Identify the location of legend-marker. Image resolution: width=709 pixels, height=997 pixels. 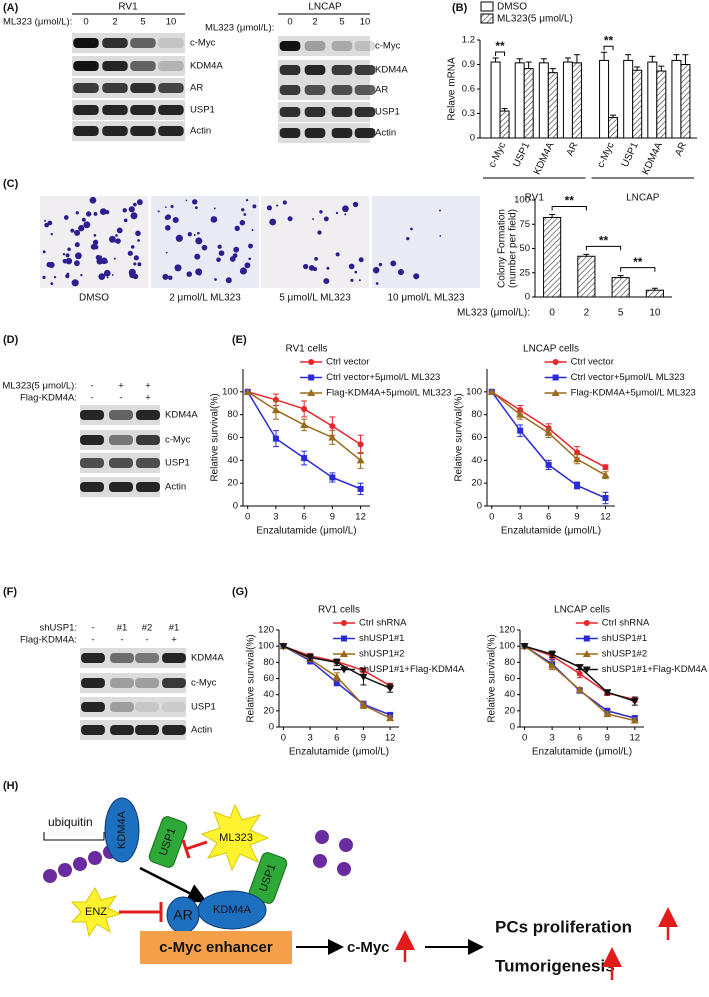
(586, 653).